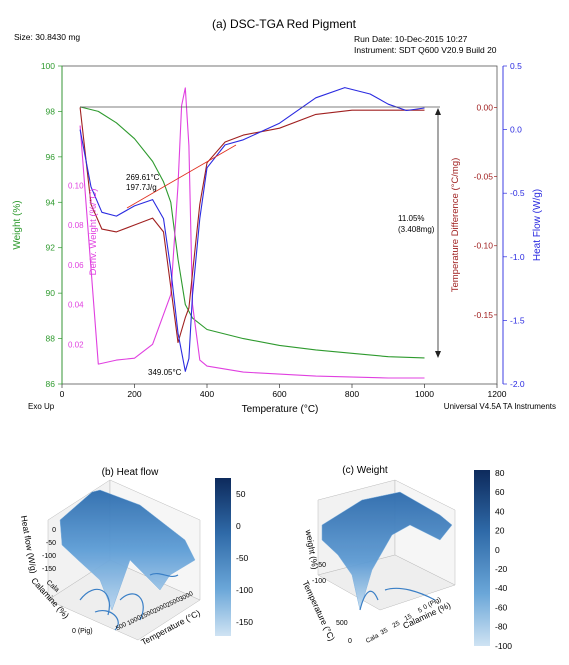 The image size is (569, 665). What do you see at coordinates (41, 406) in the screenshot?
I see `exo-up-label: Exo Up` at bounding box center [41, 406].